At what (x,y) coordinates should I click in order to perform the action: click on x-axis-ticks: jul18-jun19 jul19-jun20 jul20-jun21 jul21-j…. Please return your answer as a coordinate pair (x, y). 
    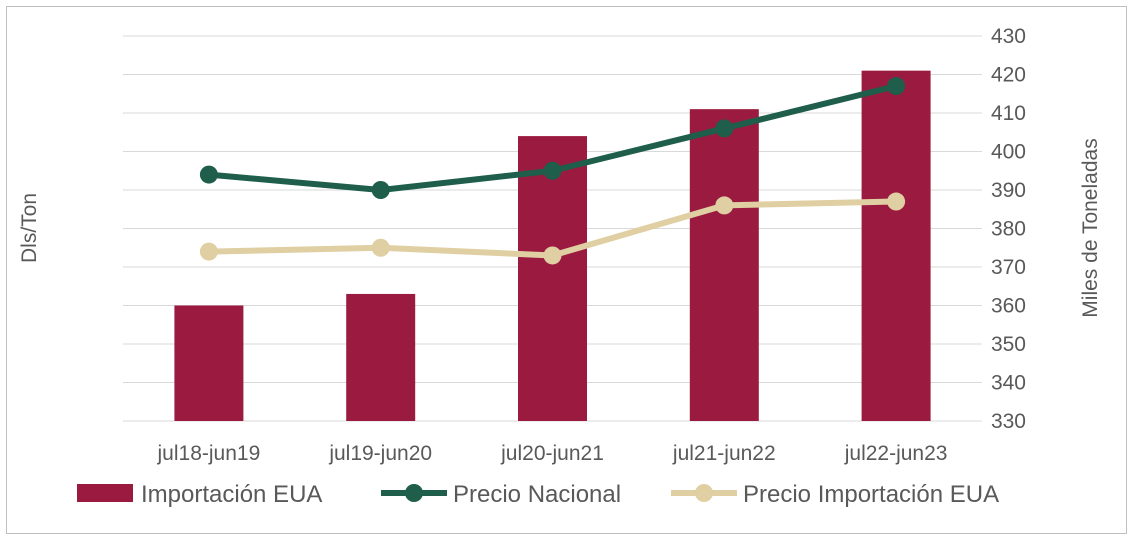
    Looking at the image, I should click on (552, 453).